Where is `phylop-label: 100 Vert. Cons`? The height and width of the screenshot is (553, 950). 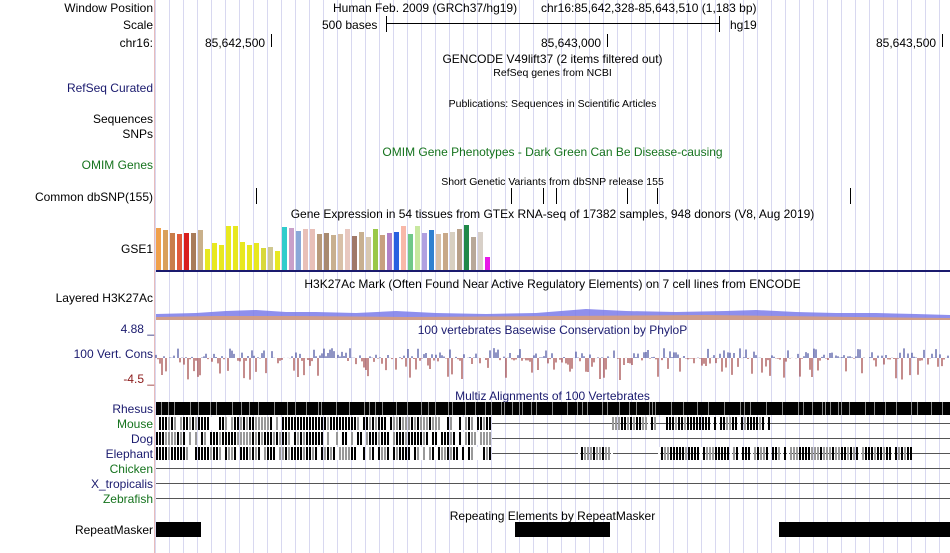 phylop-label: 100 Vert. Cons is located at coordinates (113, 354).